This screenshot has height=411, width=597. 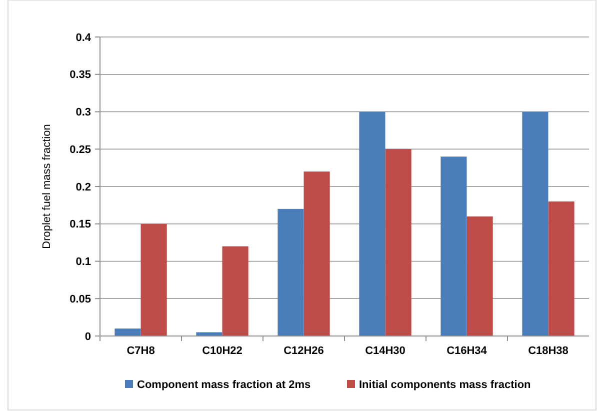 What do you see at coordinates (80, 75) in the screenshot?
I see `y-tick-label: 0.35` at bounding box center [80, 75].